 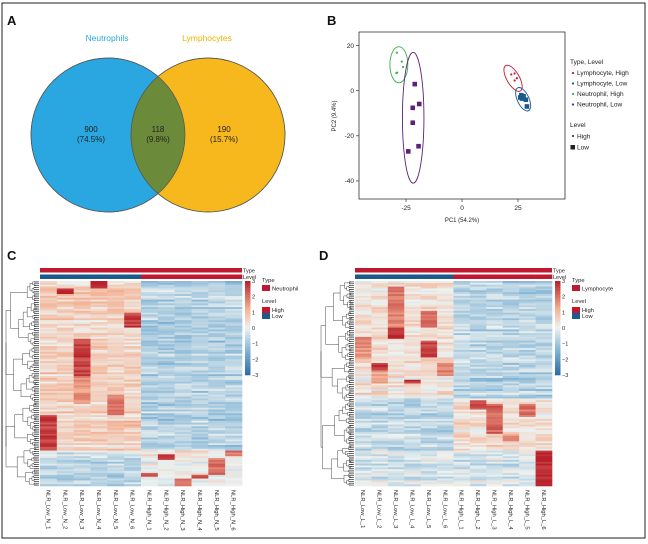 I want to click on column-label: NLR_High_L_2, so click(x=477, y=510).